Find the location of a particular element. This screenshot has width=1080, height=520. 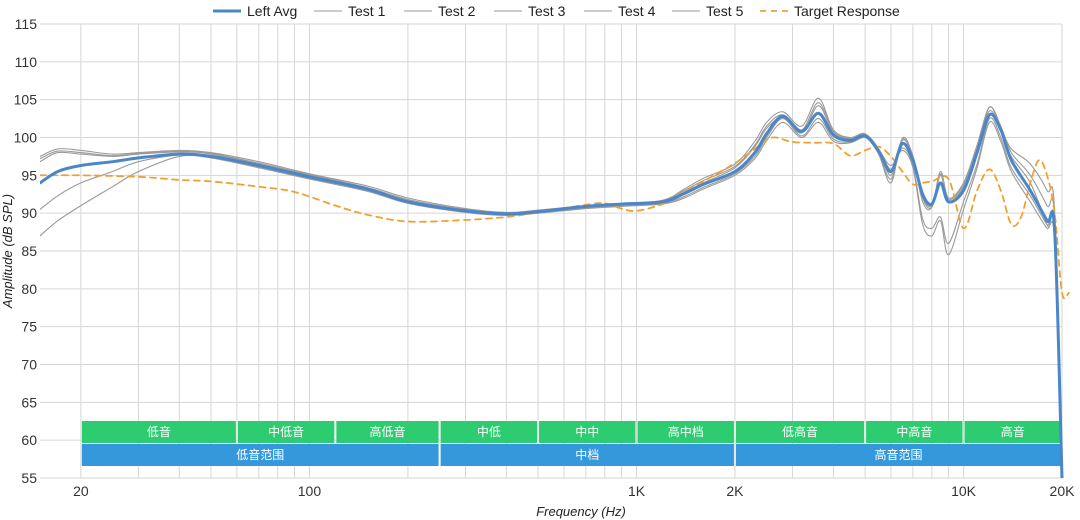

y-tick-label: 100 is located at coordinates (26, 138).